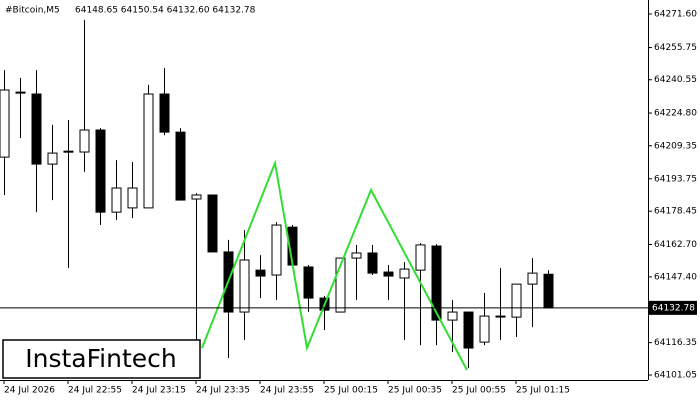 This screenshot has height=404, width=700. I want to click on current-price-label: 64132.78, so click(673, 308).